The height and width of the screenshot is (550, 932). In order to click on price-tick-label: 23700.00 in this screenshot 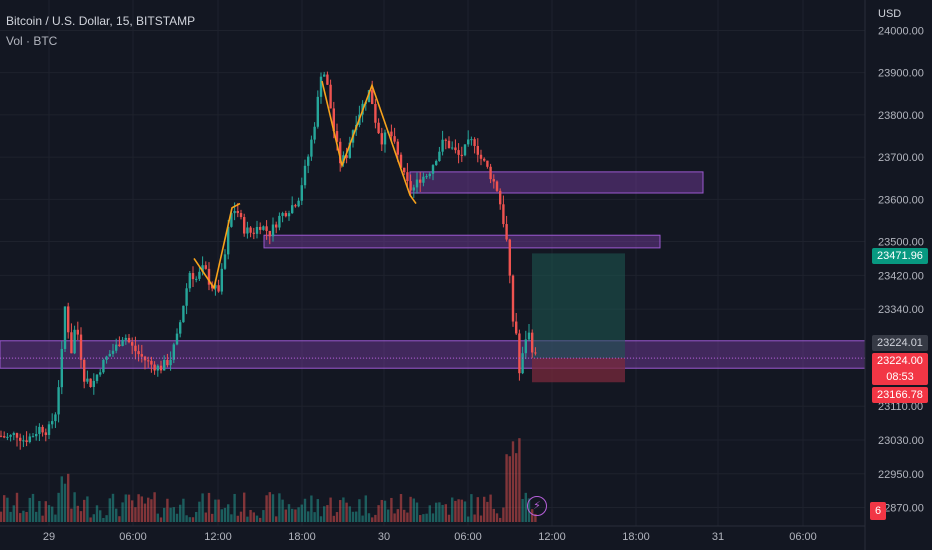, I will do `click(901, 158)`.